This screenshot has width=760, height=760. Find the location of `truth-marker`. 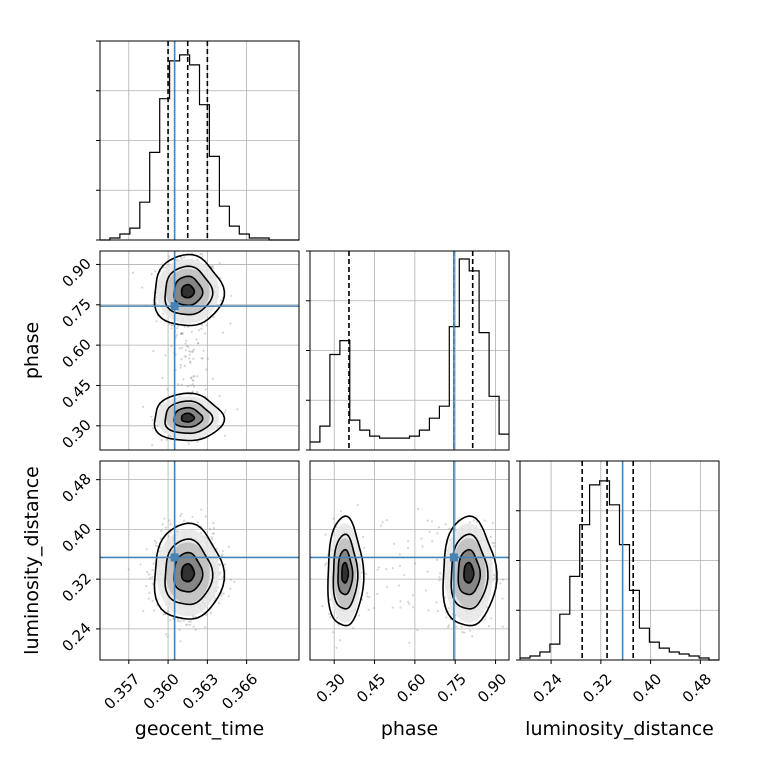

truth-marker is located at coordinates (174, 557).